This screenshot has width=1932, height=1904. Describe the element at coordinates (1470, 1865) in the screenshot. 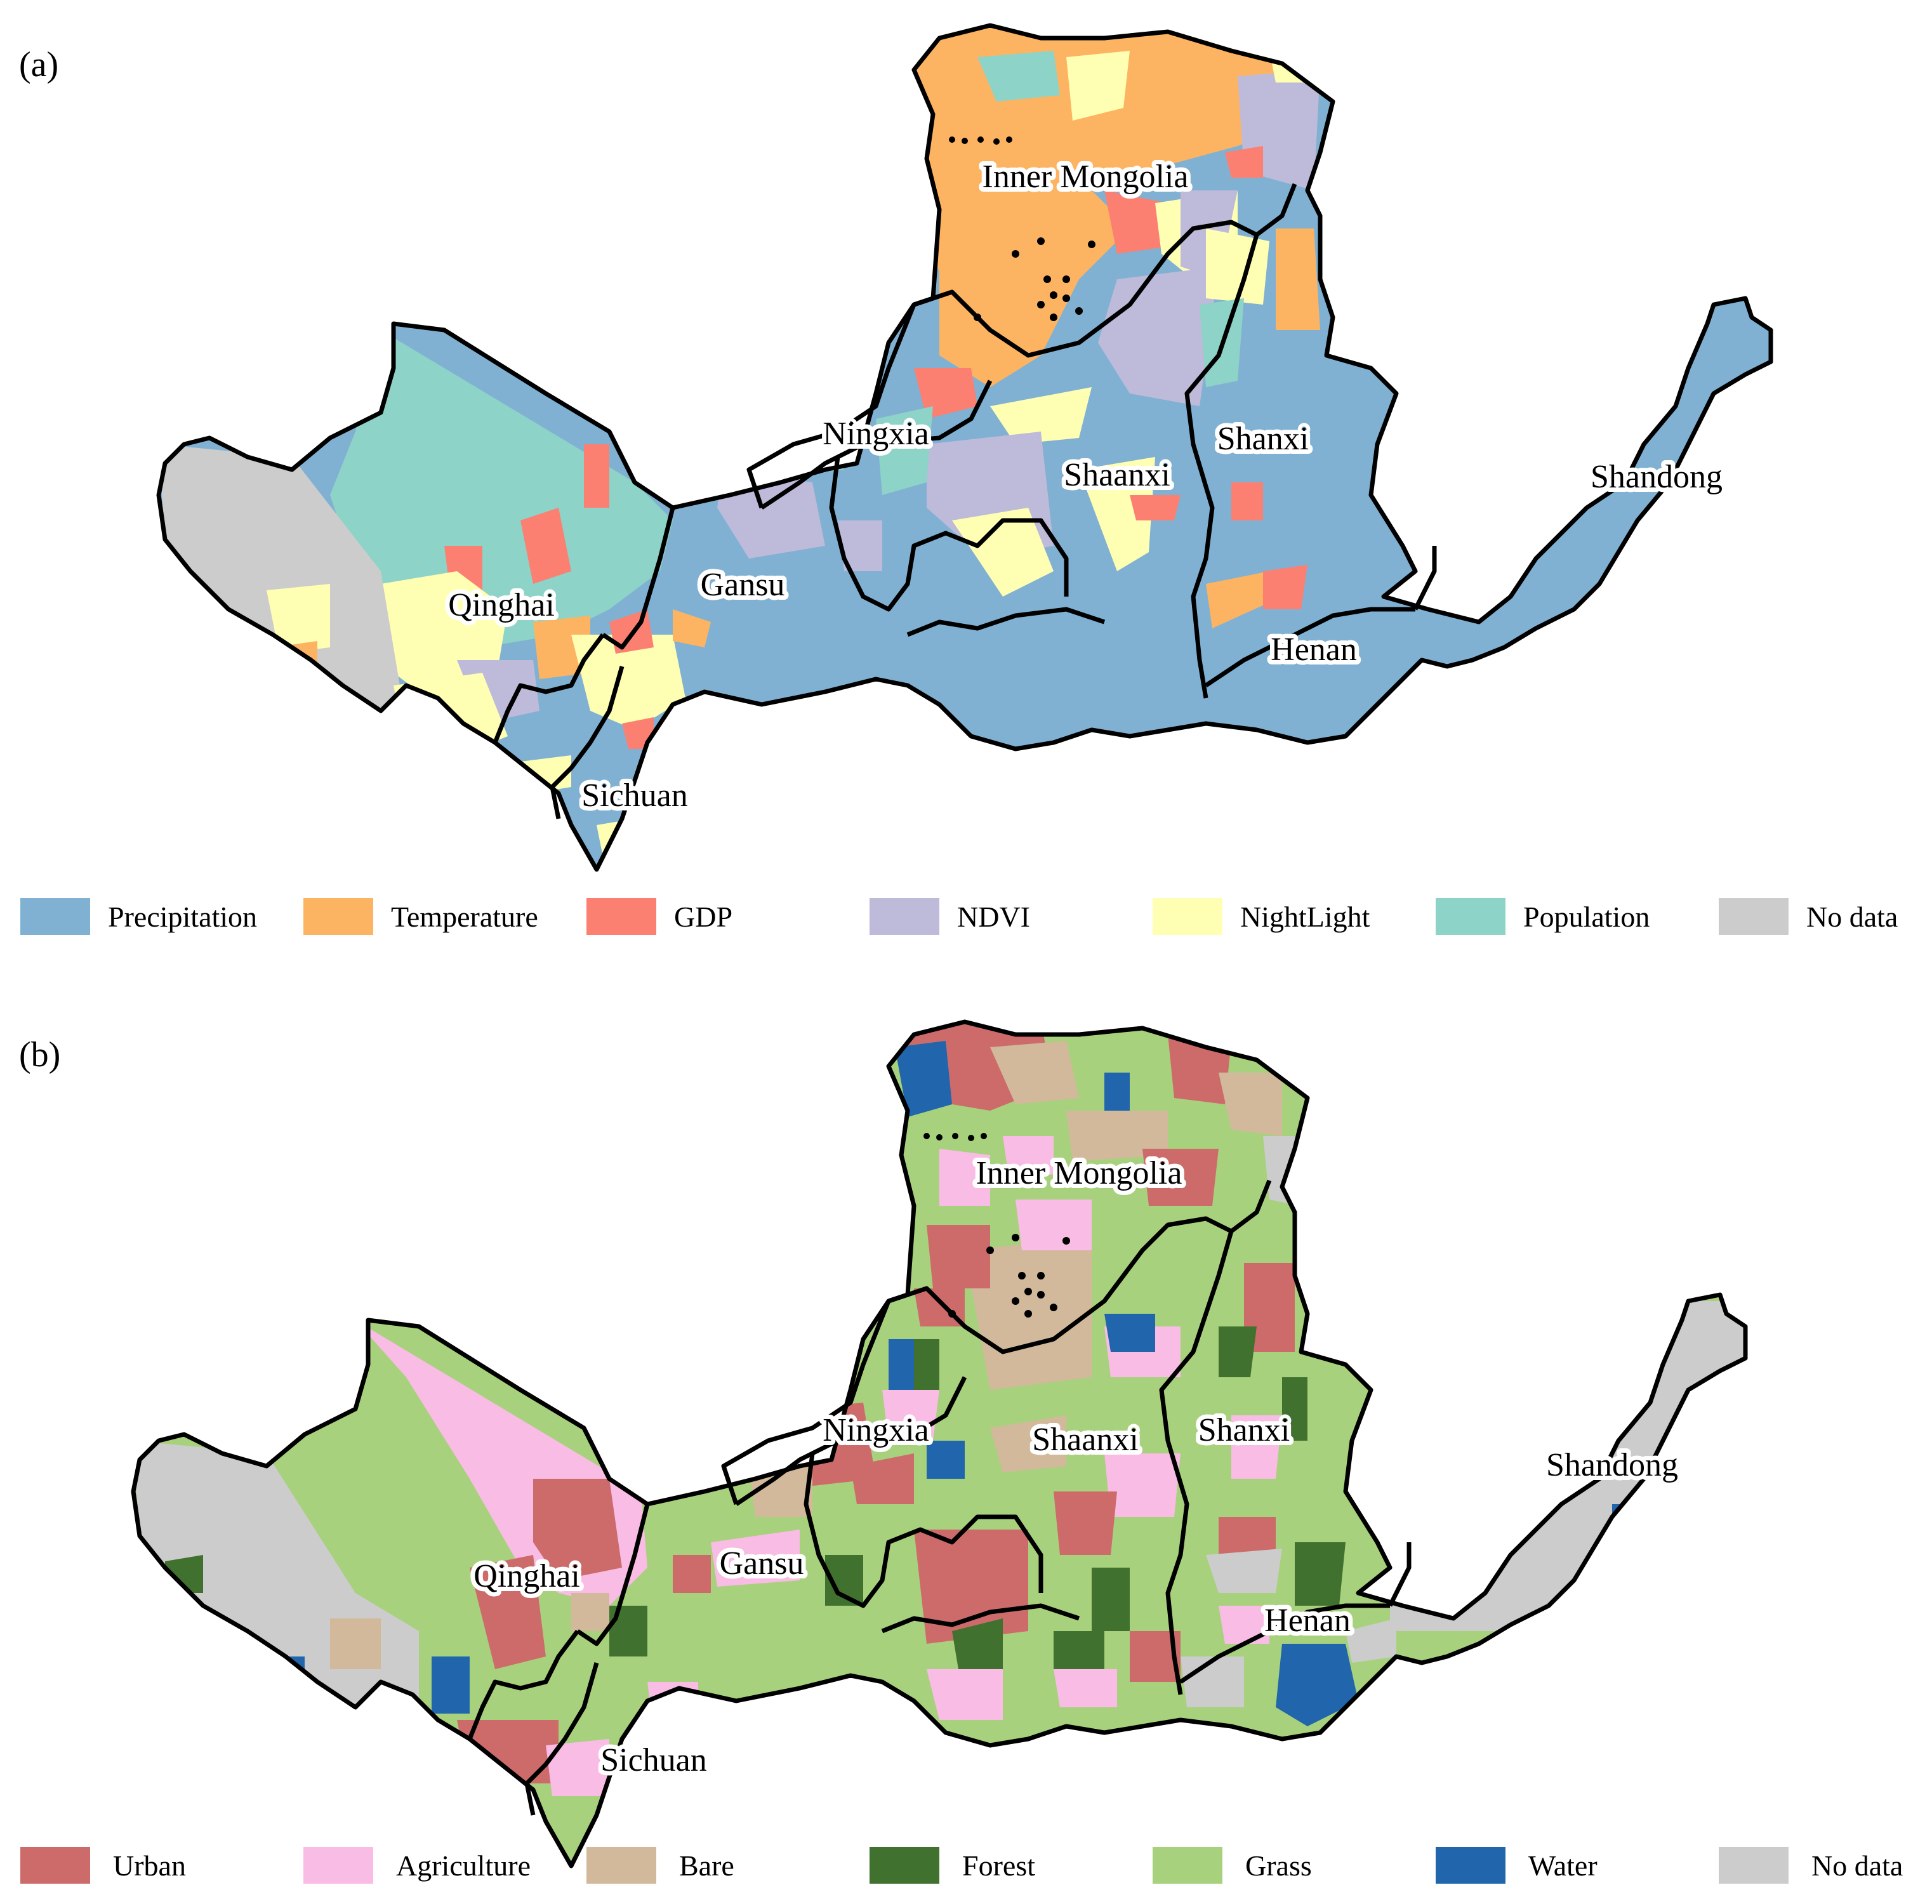

I see `legend-swatch-water` at that location.